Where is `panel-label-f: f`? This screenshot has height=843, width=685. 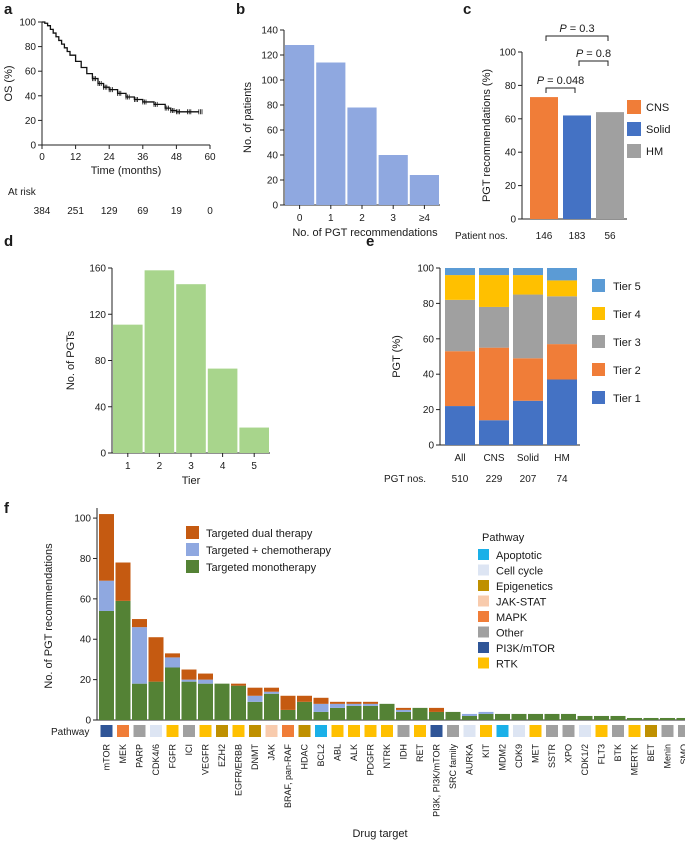
panel-label-f: f is located at coordinates (7, 508).